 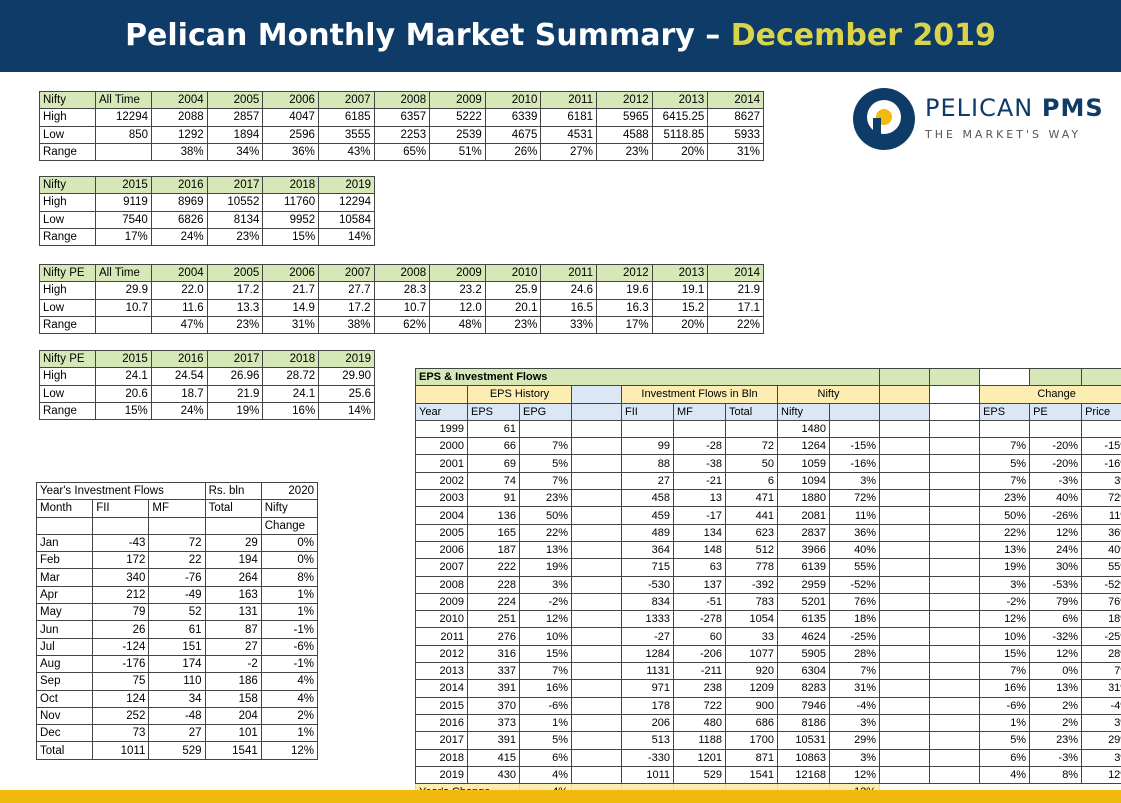 I want to click on table-cell: 1700, so click(x=751, y=740).